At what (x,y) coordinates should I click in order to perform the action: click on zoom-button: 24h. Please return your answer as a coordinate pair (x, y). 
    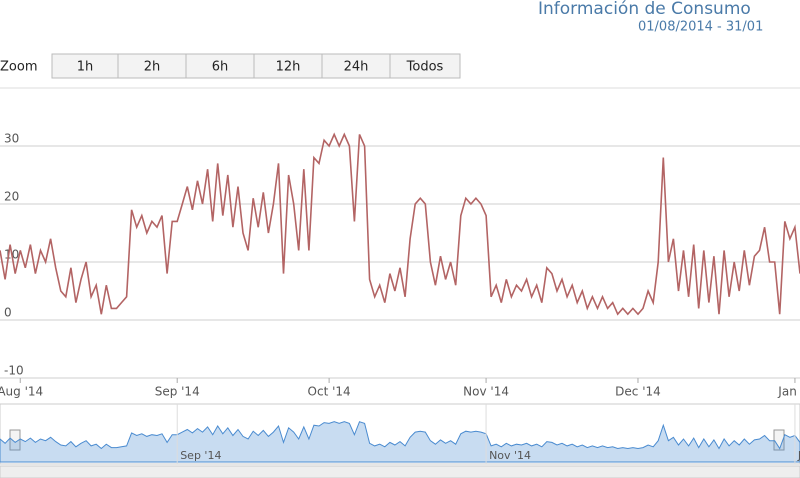
    Looking at the image, I should click on (356, 66).